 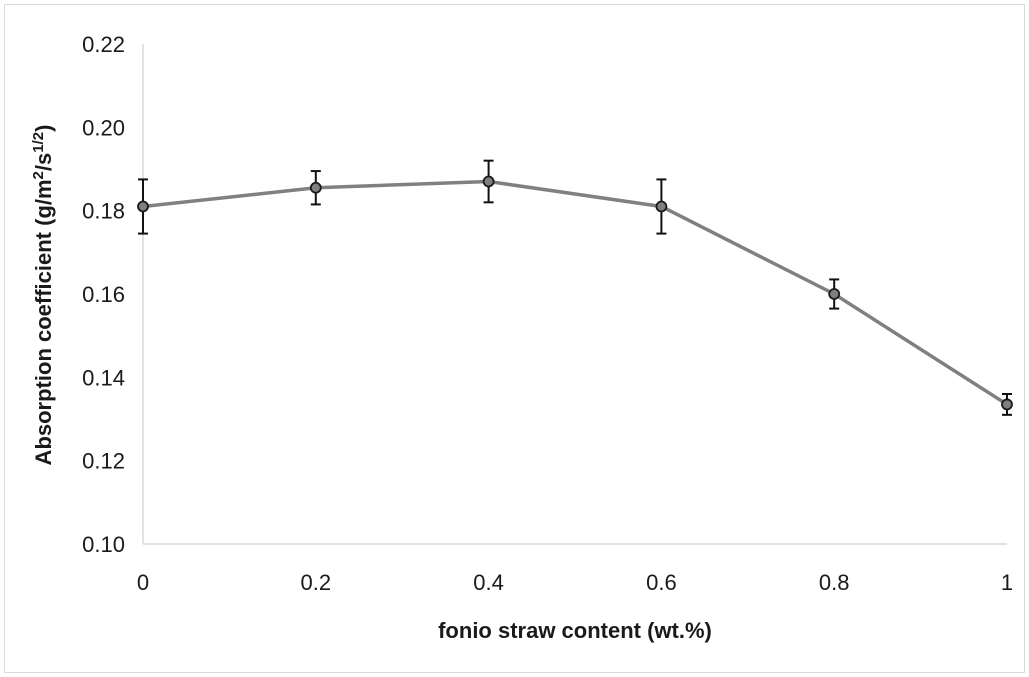 What do you see at coordinates (103, 461) in the screenshot?
I see `y-tick-label: 0.12` at bounding box center [103, 461].